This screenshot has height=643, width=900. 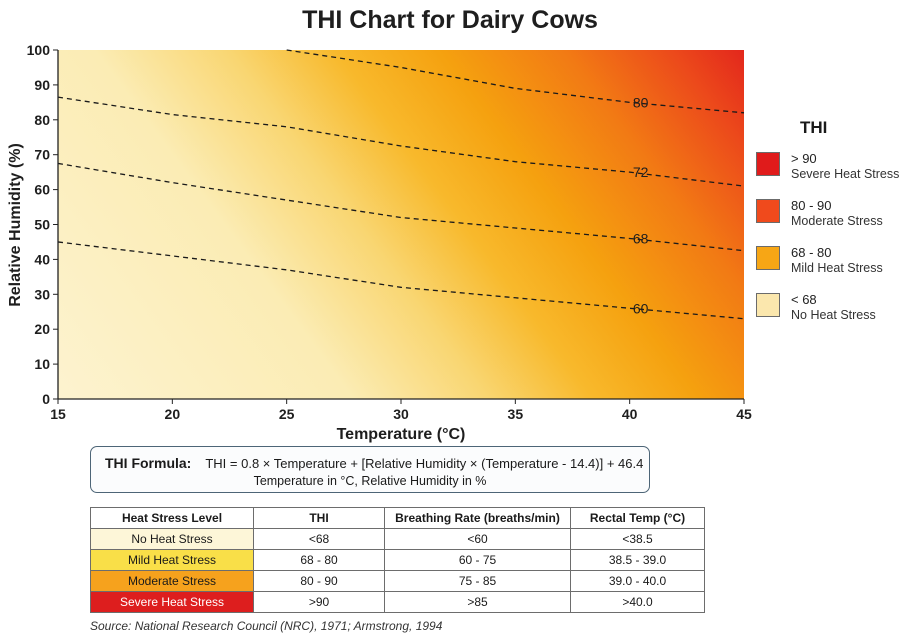 I want to click on table-header: THI, so click(x=319, y=518).